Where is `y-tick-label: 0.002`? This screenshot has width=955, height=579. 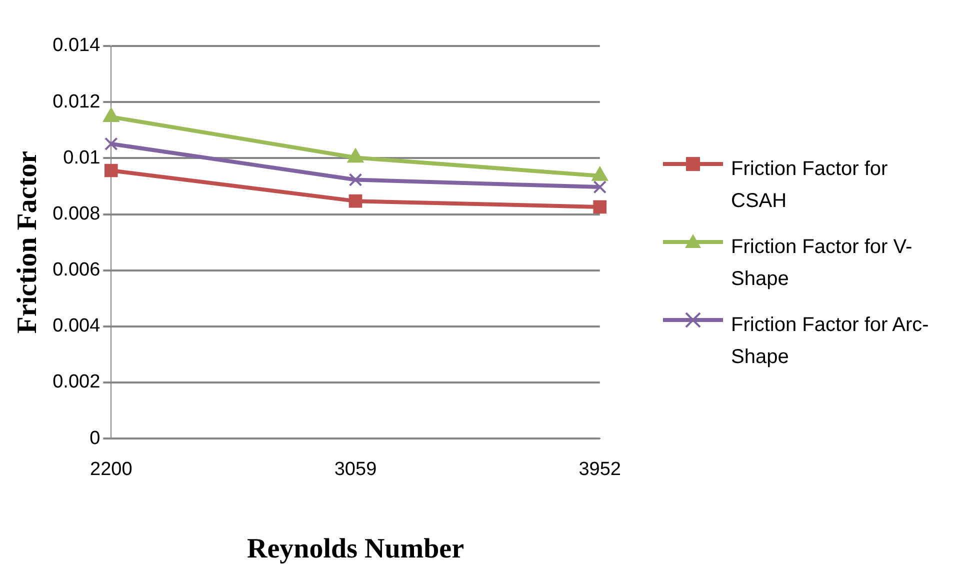 y-tick-label: 0.002 is located at coordinates (76, 382).